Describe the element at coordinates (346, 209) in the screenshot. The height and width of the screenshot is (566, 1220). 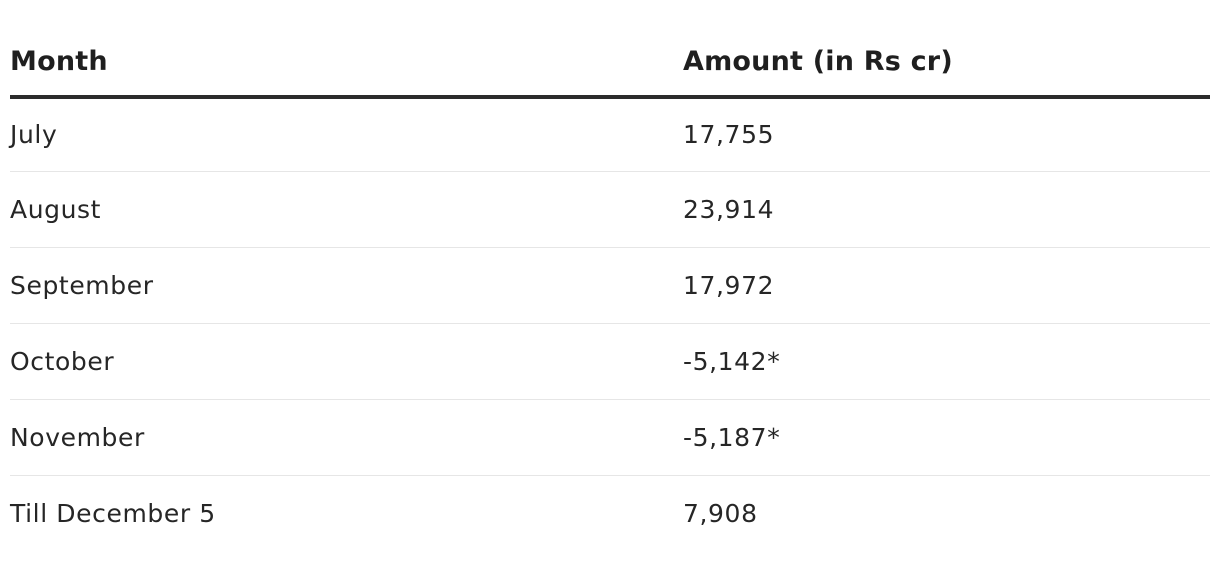
I see `month-cell: August` at that location.